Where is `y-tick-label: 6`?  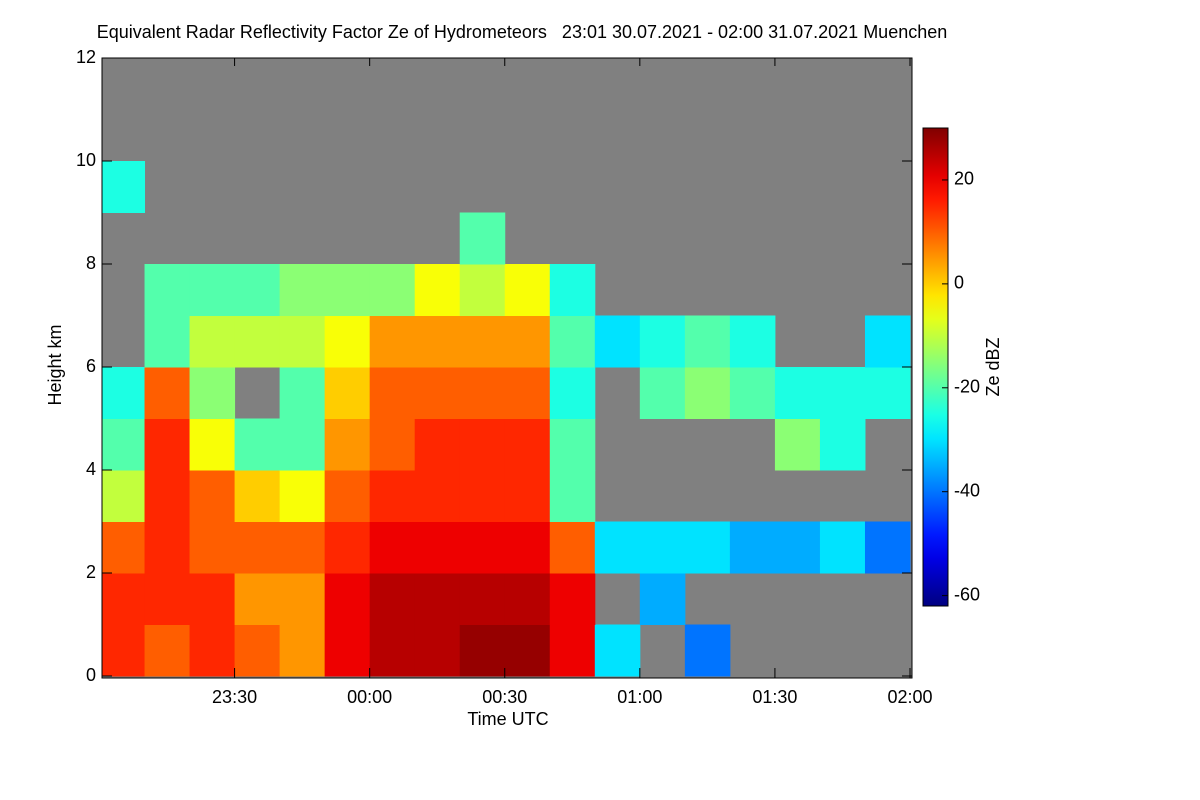
y-tick-label: 6 is located at coordinates (91, 366).